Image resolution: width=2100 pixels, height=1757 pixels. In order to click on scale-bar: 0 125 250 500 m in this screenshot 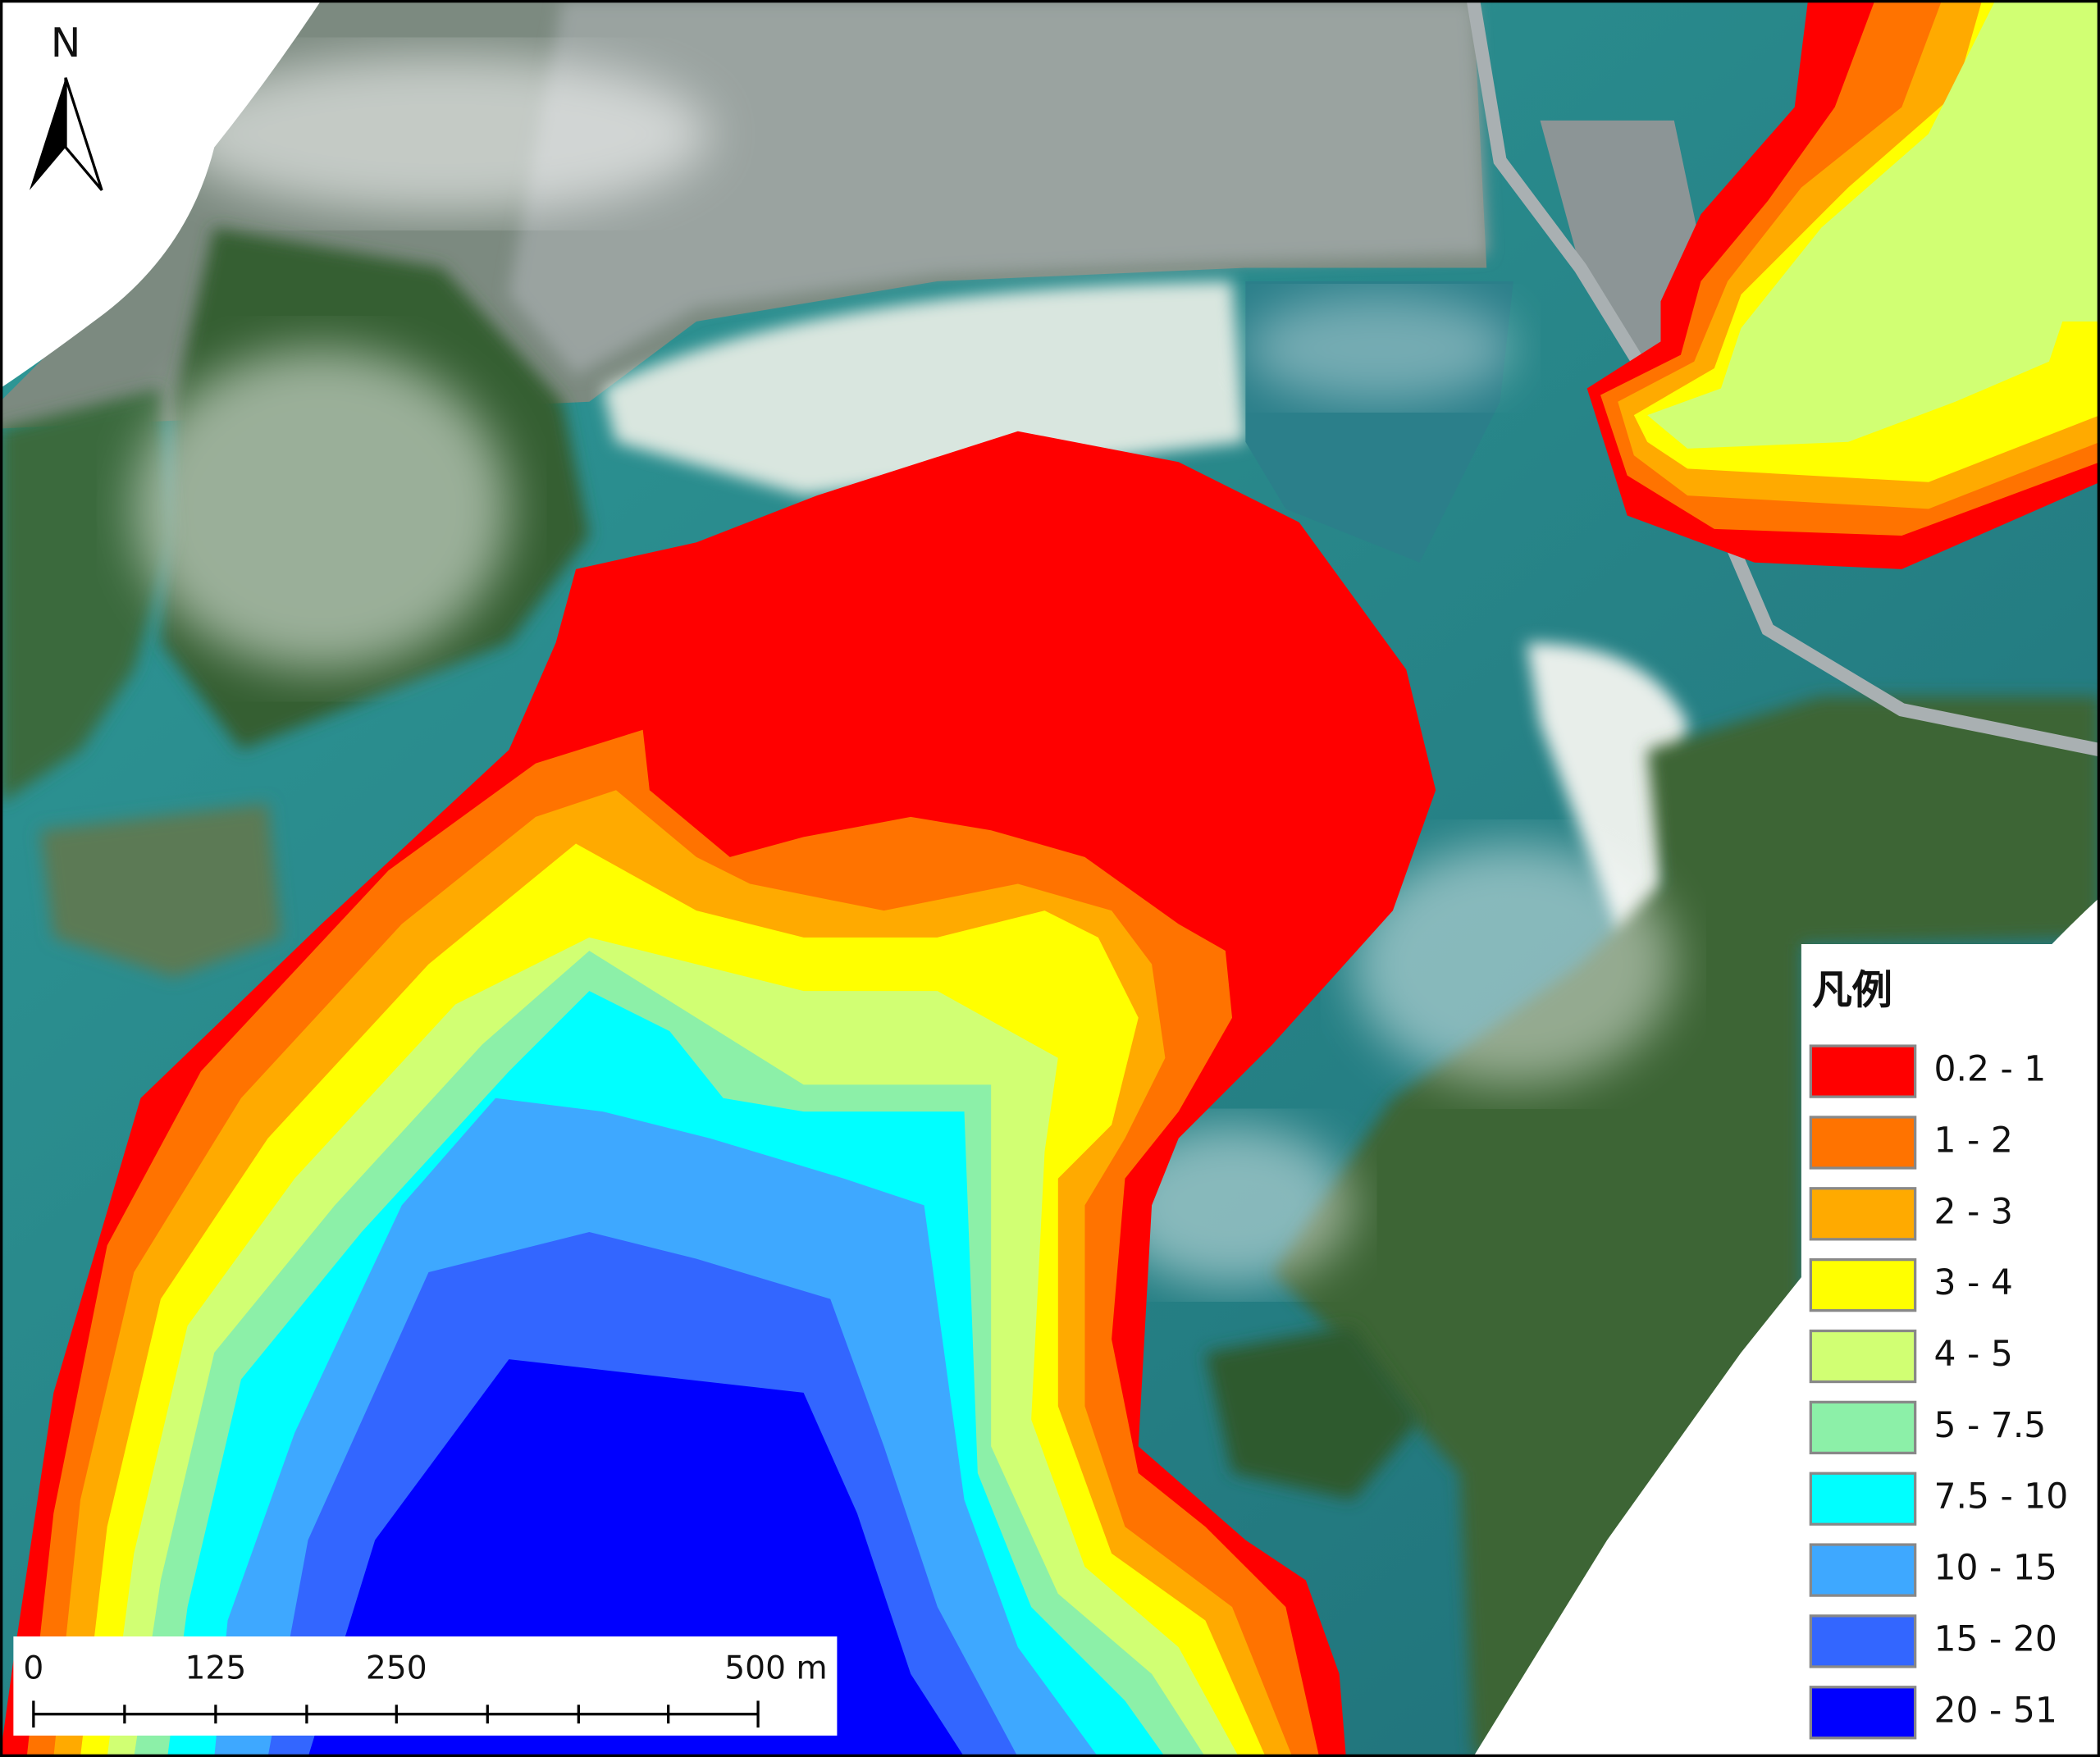, I will do `click(426, 1686)`.